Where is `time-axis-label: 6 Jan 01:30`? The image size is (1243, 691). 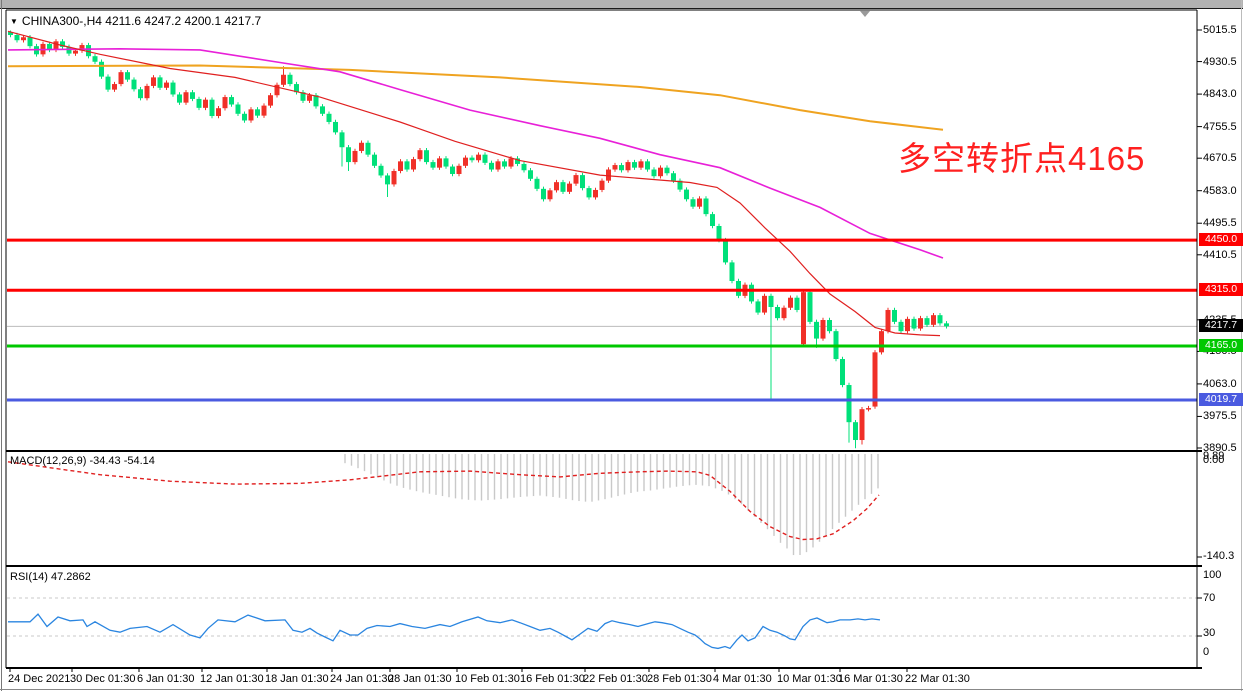
time-axis-label: 6 Jan 01:30 is located at coordinates (166, 679).